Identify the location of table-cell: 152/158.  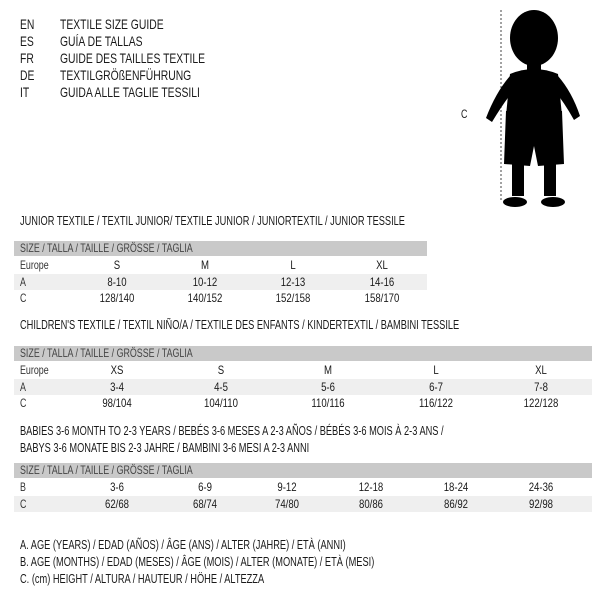
(293, 298).